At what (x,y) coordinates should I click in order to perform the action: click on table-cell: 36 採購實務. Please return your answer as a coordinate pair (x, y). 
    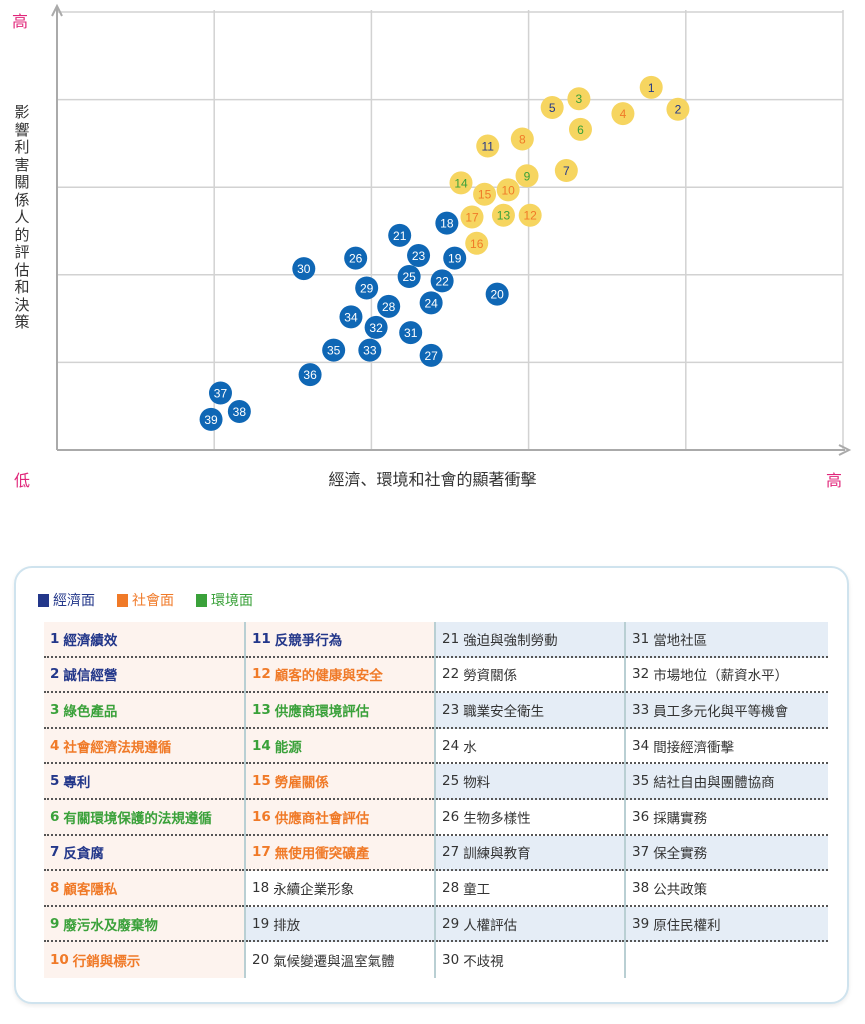
    Looking at the image, I should click on (727, 817).